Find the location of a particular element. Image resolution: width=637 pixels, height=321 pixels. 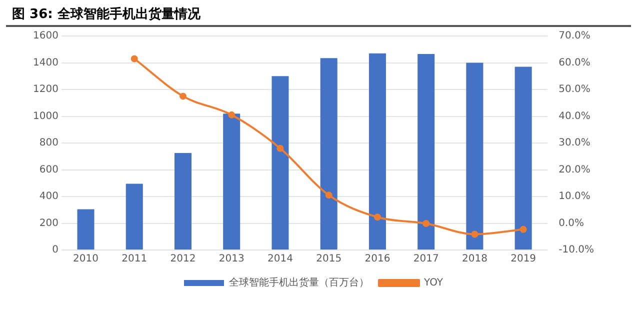

x-tick-label: 2011 is located at coordinates (135, 259).